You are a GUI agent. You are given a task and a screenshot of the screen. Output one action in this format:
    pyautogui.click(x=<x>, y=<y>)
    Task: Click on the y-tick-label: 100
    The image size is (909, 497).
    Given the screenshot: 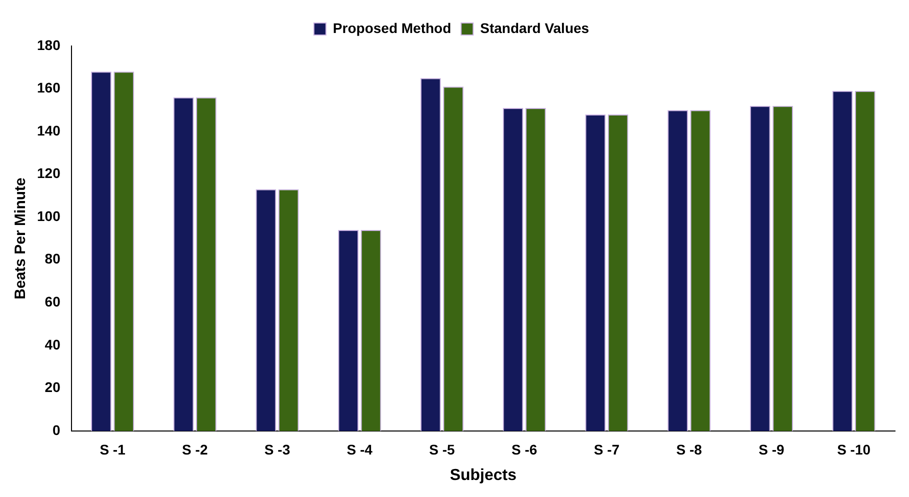 What is the action you would take?
    pyautogui.click(x=49, y=216)
    